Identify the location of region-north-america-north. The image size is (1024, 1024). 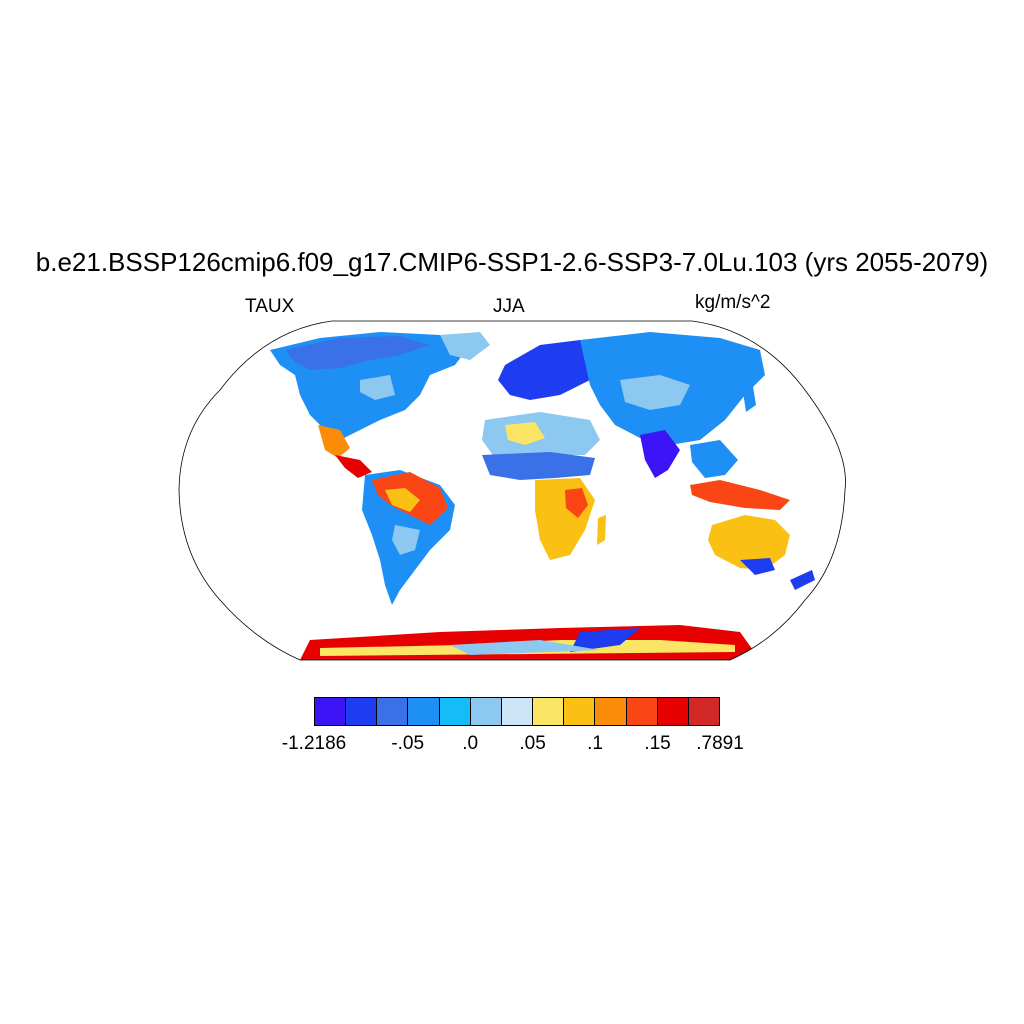
(357, 353).